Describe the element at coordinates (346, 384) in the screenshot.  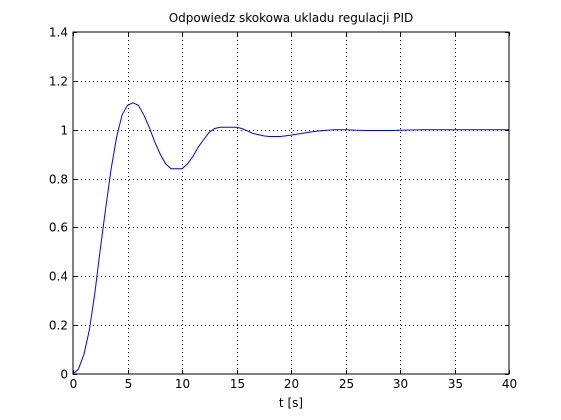
I see `x-tick-label: 25` at that location.